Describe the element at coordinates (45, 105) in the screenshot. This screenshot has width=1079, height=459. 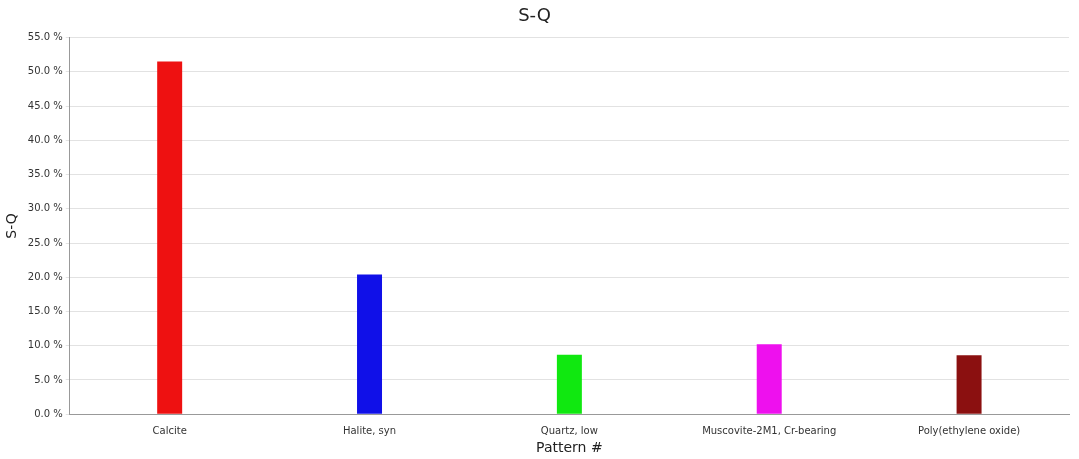
I see `y-tick-label: 45.0 %` at that location.